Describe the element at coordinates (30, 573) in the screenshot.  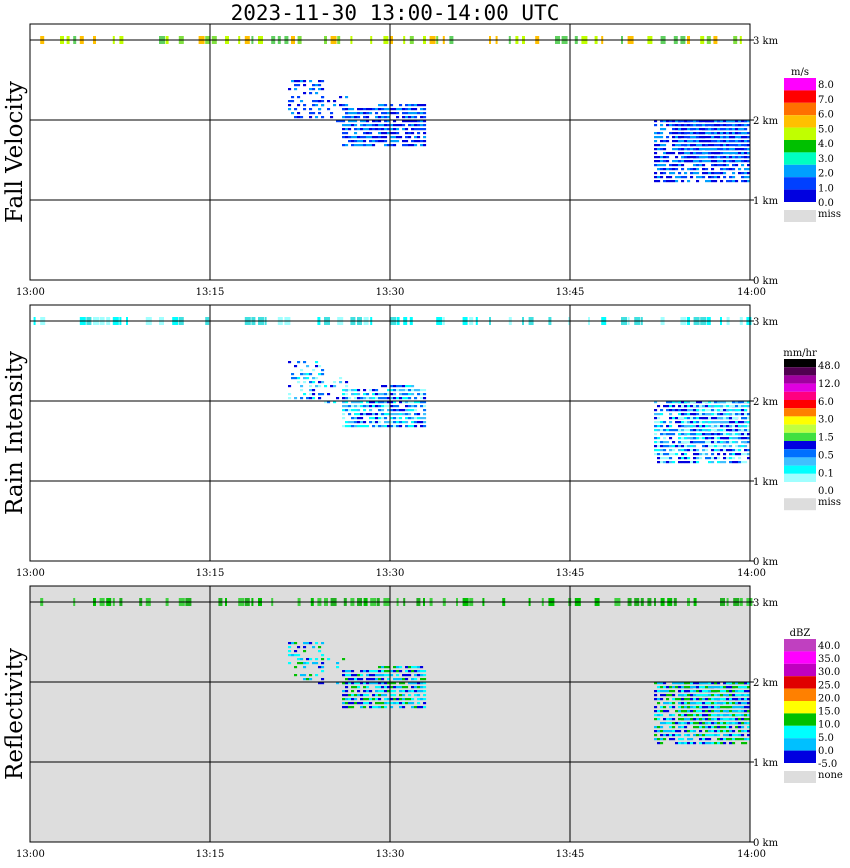
I see `x-tick-label: 13:00` at that location.